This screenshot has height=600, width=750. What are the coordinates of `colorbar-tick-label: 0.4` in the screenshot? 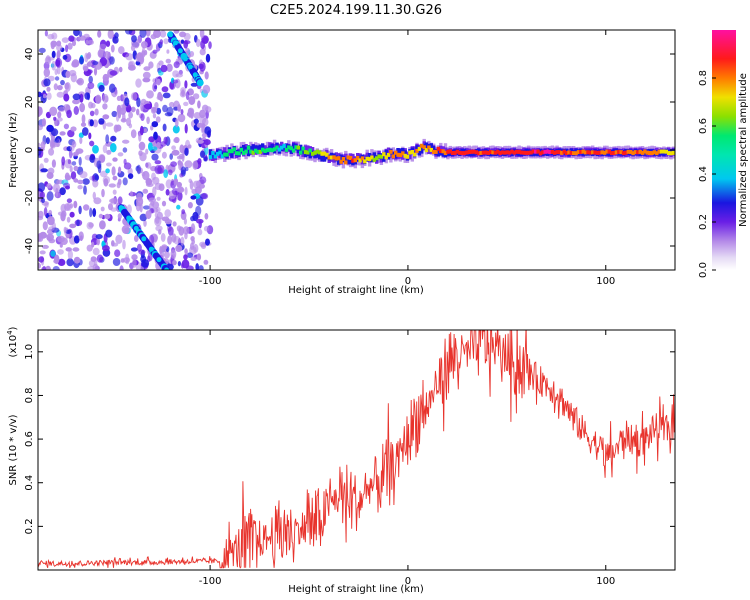 It's located at (703, 174).